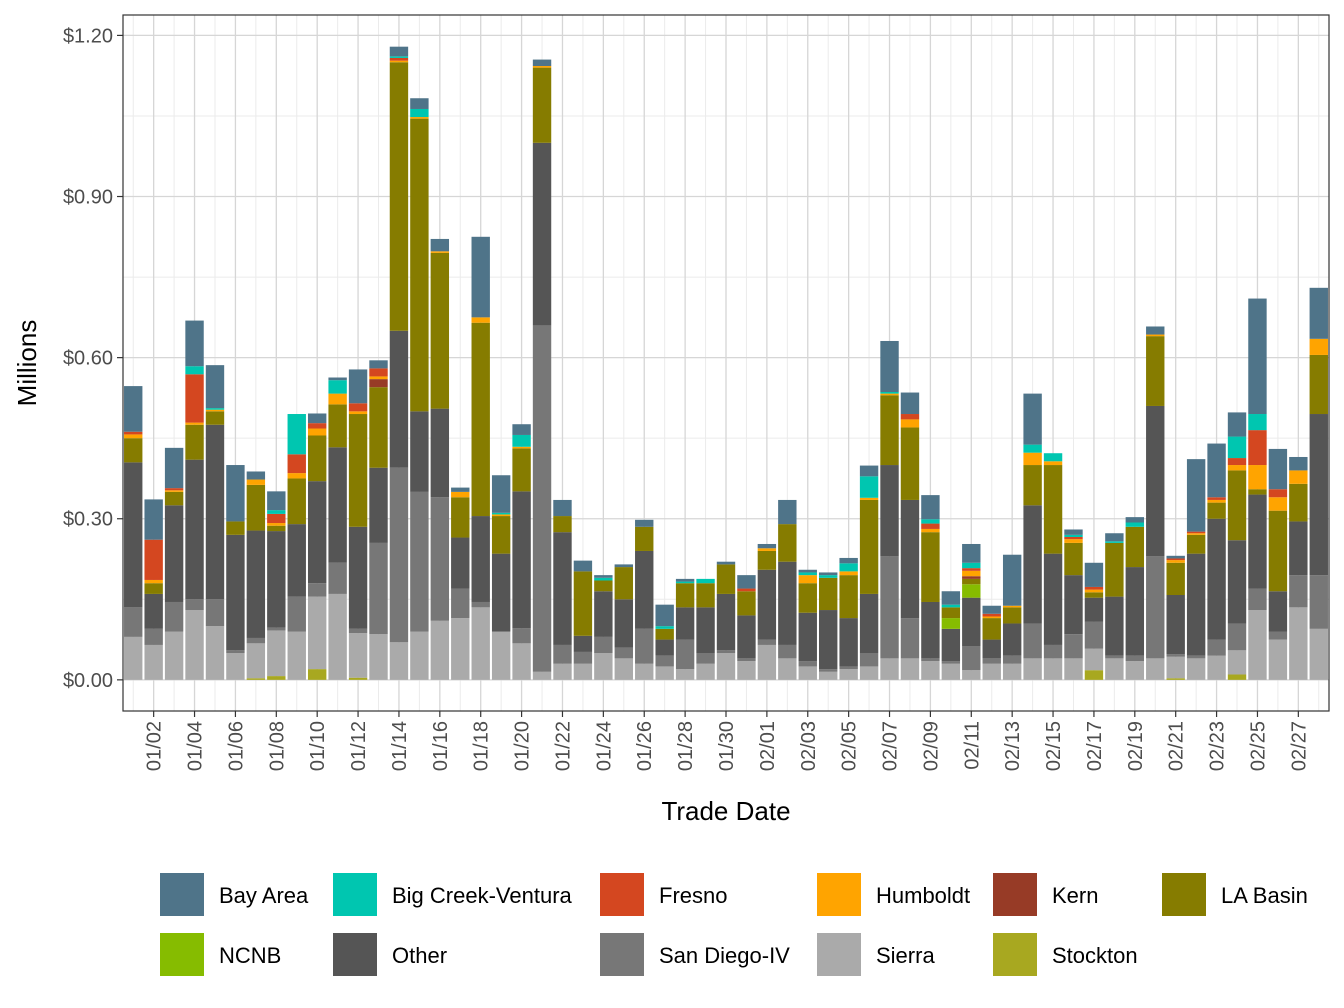 This screenshot has height=1008, width=1344. What do you see at coordinates (27, 363) in the screenshot?
I see `y-axis-title: Millions` at bounding box center [27, 363].